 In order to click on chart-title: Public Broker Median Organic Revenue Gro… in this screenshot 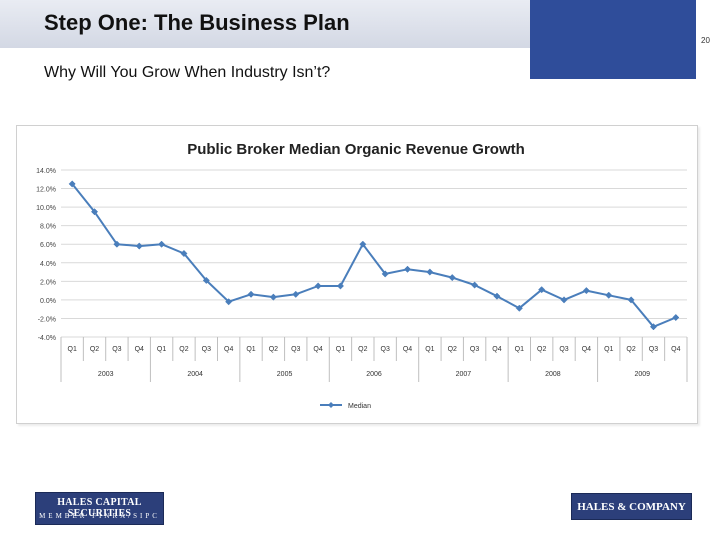, I will do `click(356, 149)`.